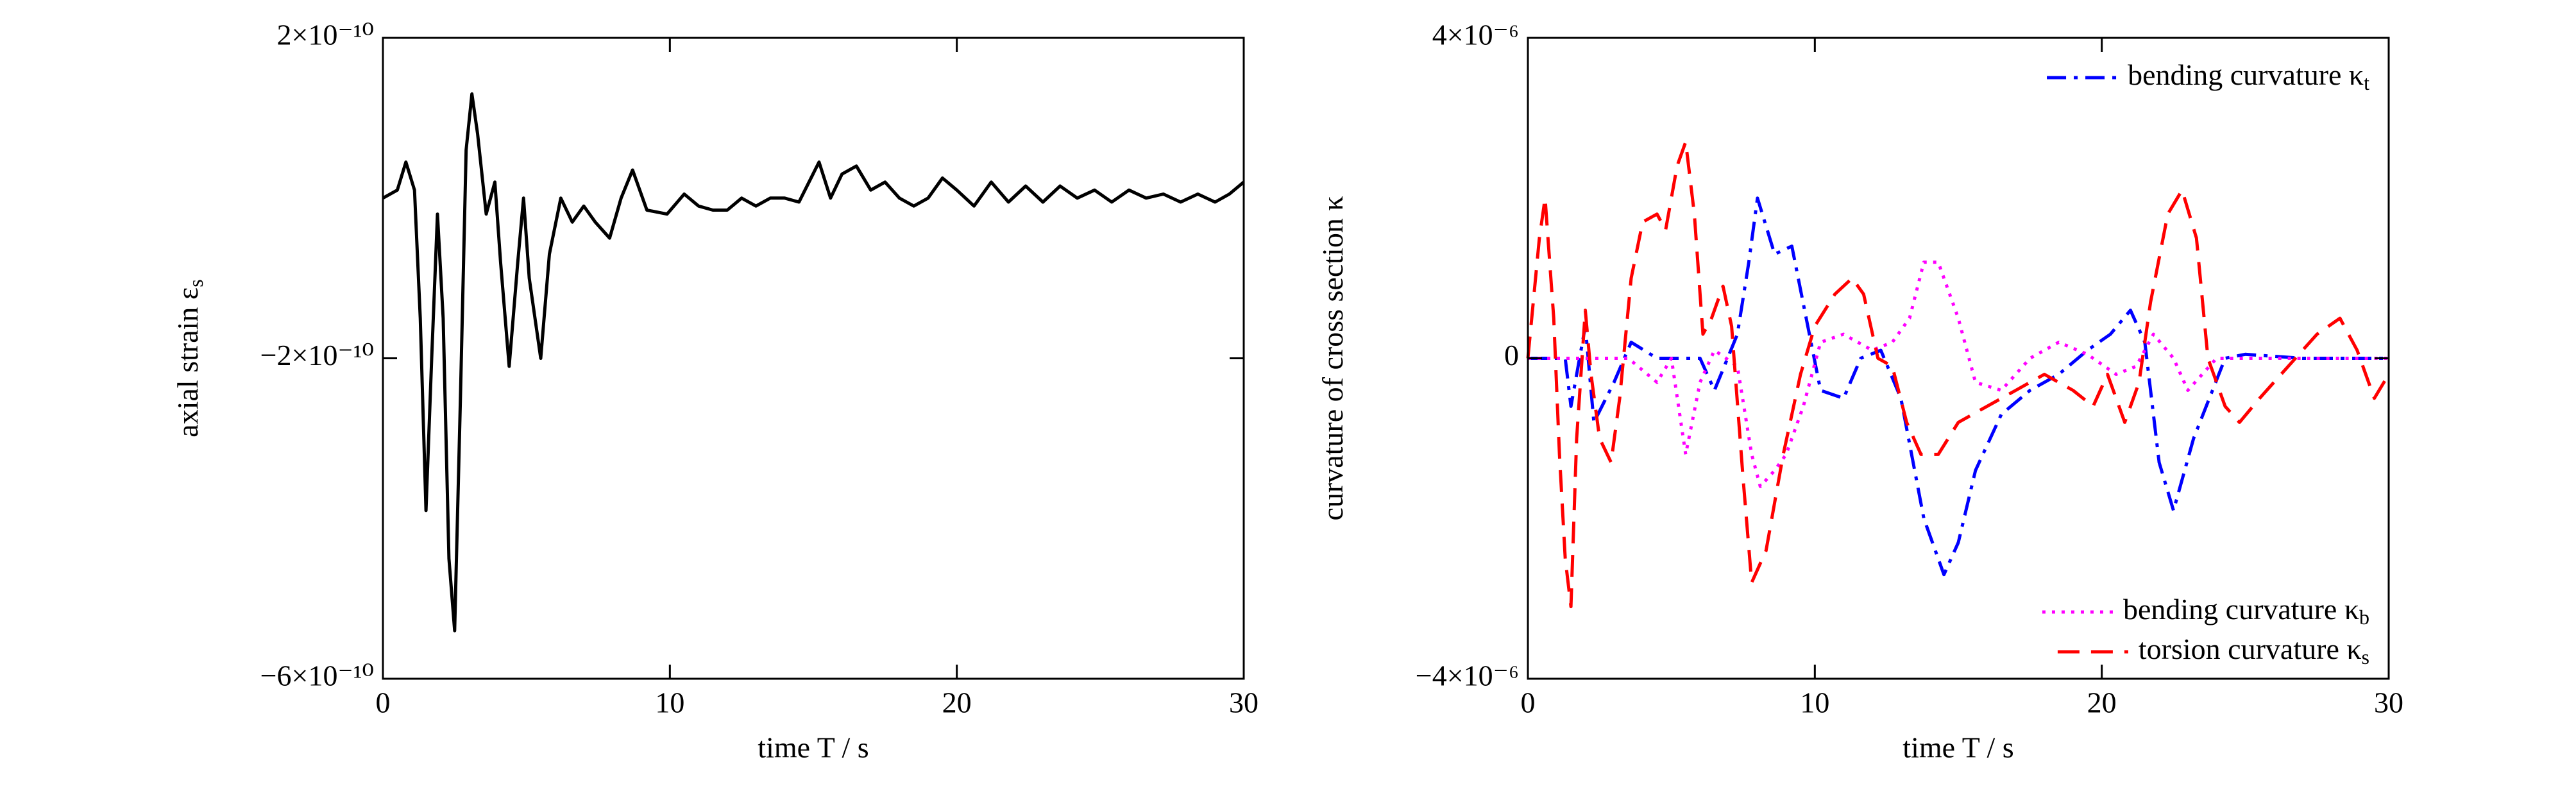 The width and height of the screenshot is (2576, 791). What do you see at coordinates (2365, 656) in the screenshot?
I see `legend-sub: s` at bounding box center [2365, 656].